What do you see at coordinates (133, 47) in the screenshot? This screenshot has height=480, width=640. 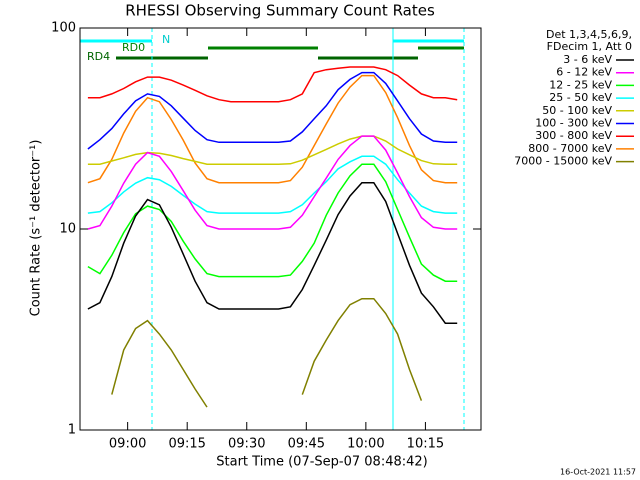 I see `flag-label: RD0` at bounding box center [133, 47].